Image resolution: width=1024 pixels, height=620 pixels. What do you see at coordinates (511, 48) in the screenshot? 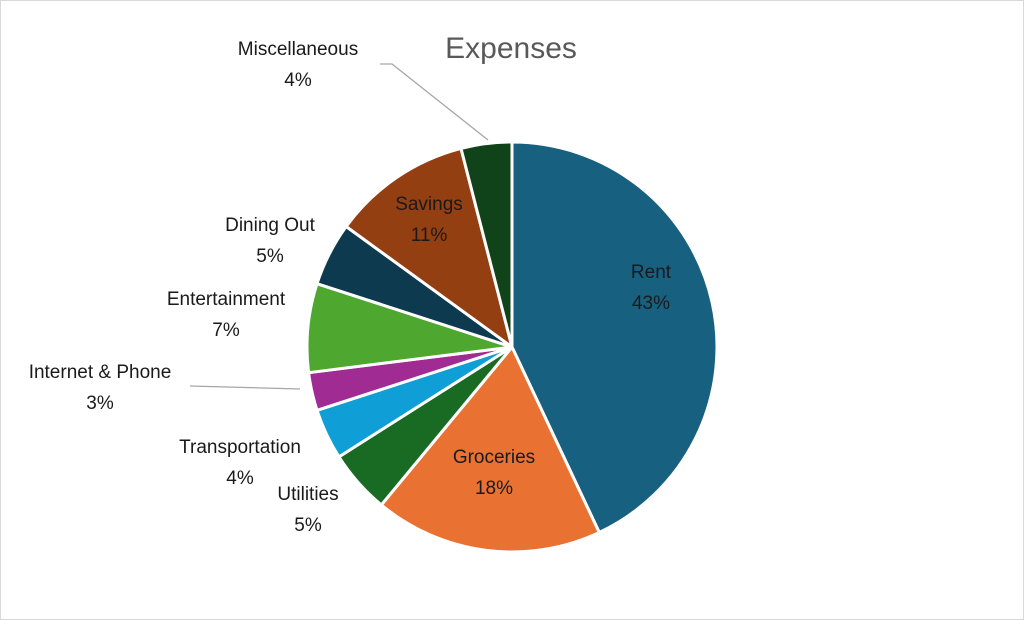
I see `chart-title: Expenses` at bounding box center [511, 48].